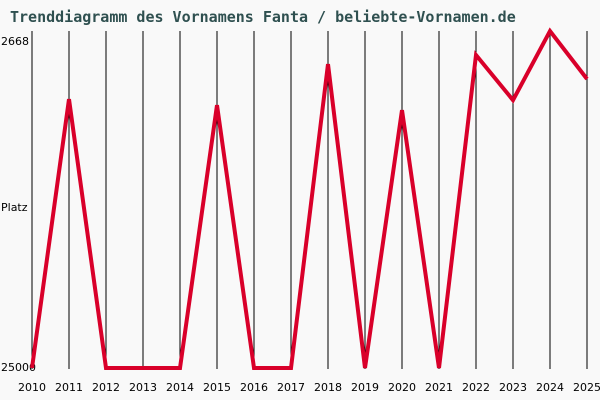  Describe the element at coordinates (476, 387) in the screenshot. I see `x-tick-label: 2022` at that location.